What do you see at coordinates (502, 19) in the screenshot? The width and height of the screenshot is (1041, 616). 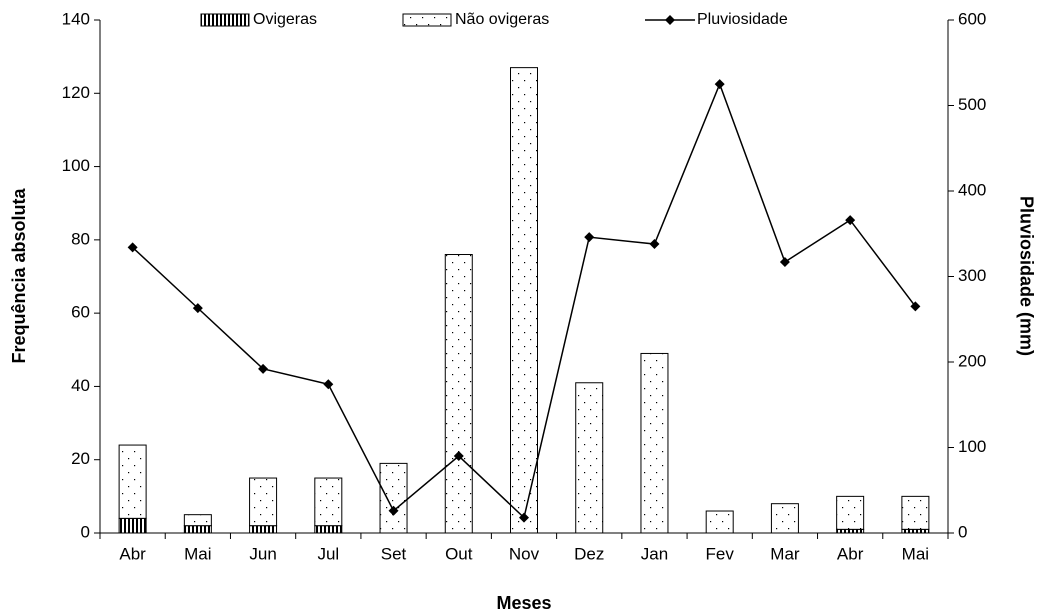 I see `legend-label: Não ovigeras` at bounding box center [502, 19].